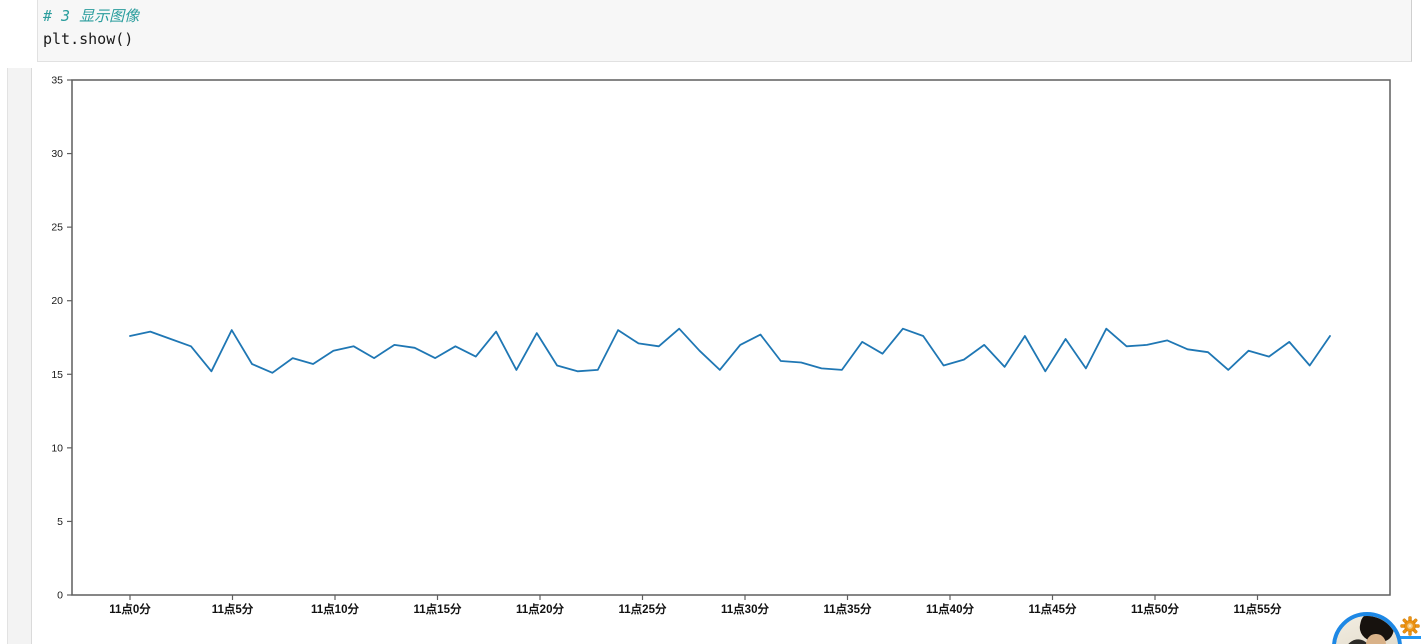 Image resolution: width=1421 pixels, height=644 pixels. What do you see at coordinates (60, 522) in the screenshot?
I see `y-tick-label: 5` at bounding box center [60, 522].